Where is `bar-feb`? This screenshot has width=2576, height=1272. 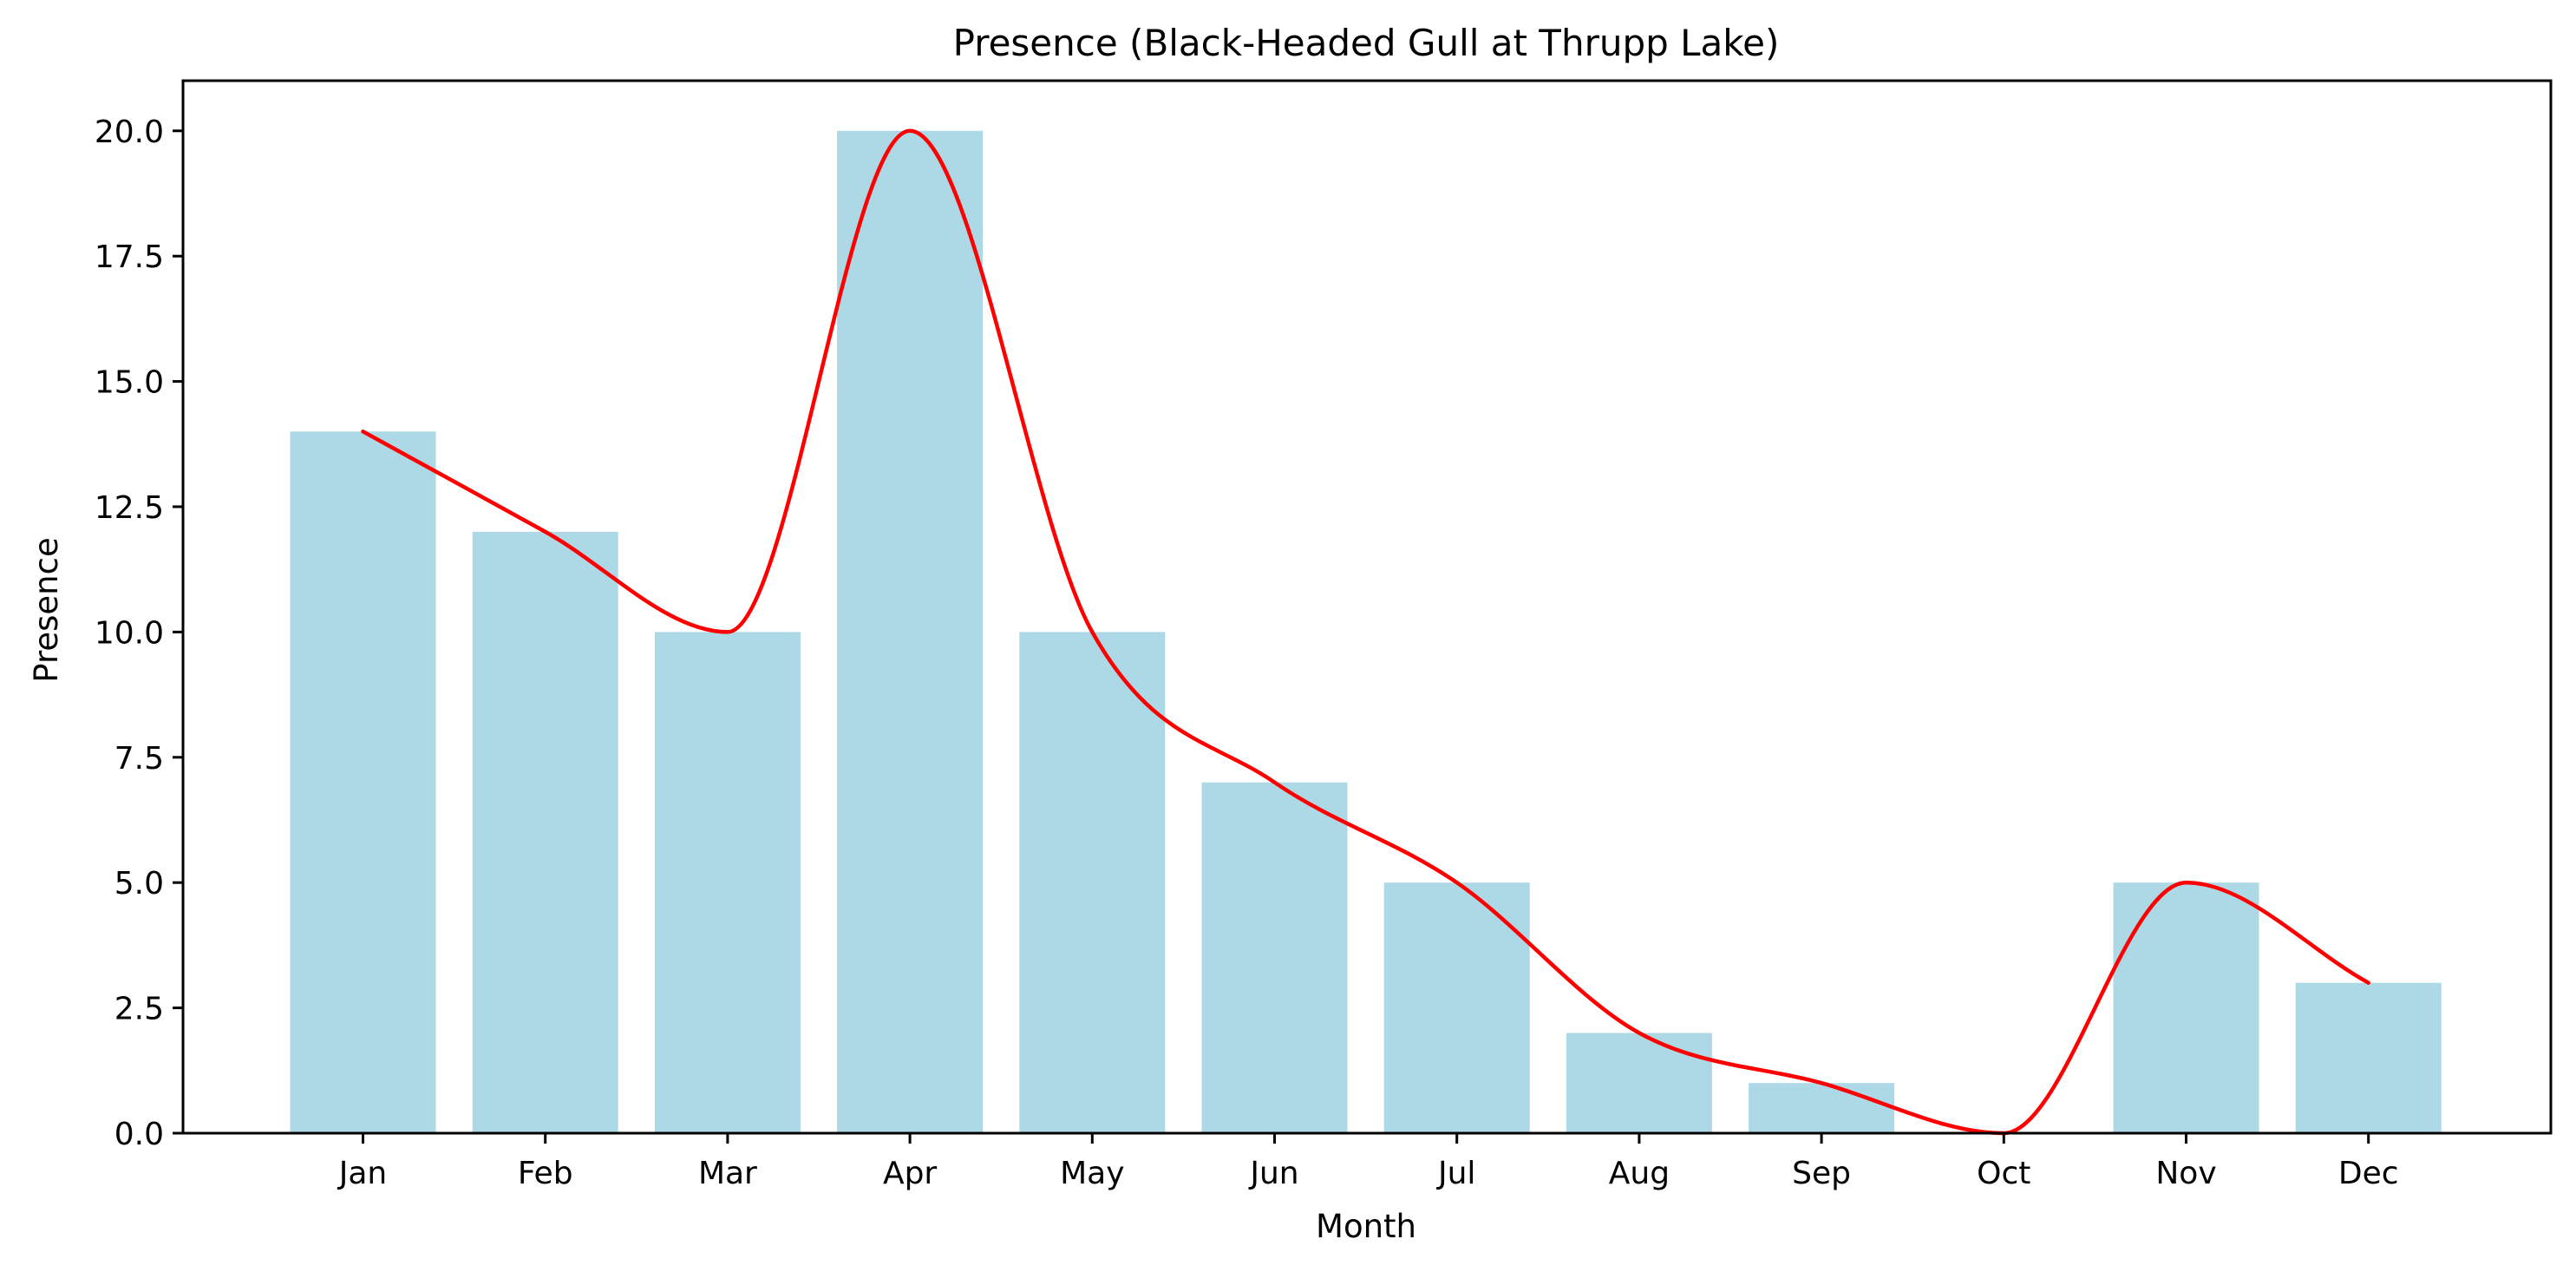
bar-feb is located at coordinates (545, 832).